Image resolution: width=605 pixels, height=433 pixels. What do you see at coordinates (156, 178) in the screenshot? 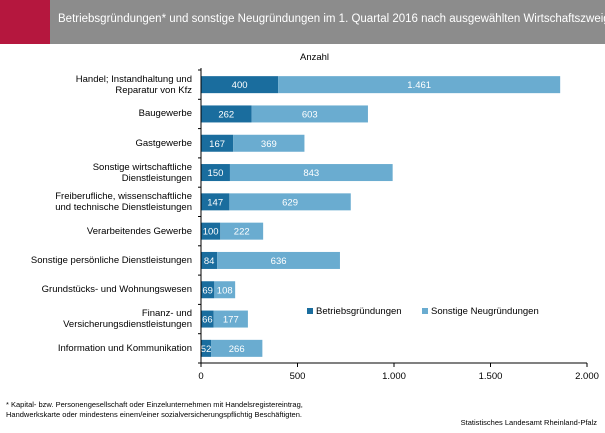
I see `category-label-line: Dienstleistungen` at bounding box center [156, 178].